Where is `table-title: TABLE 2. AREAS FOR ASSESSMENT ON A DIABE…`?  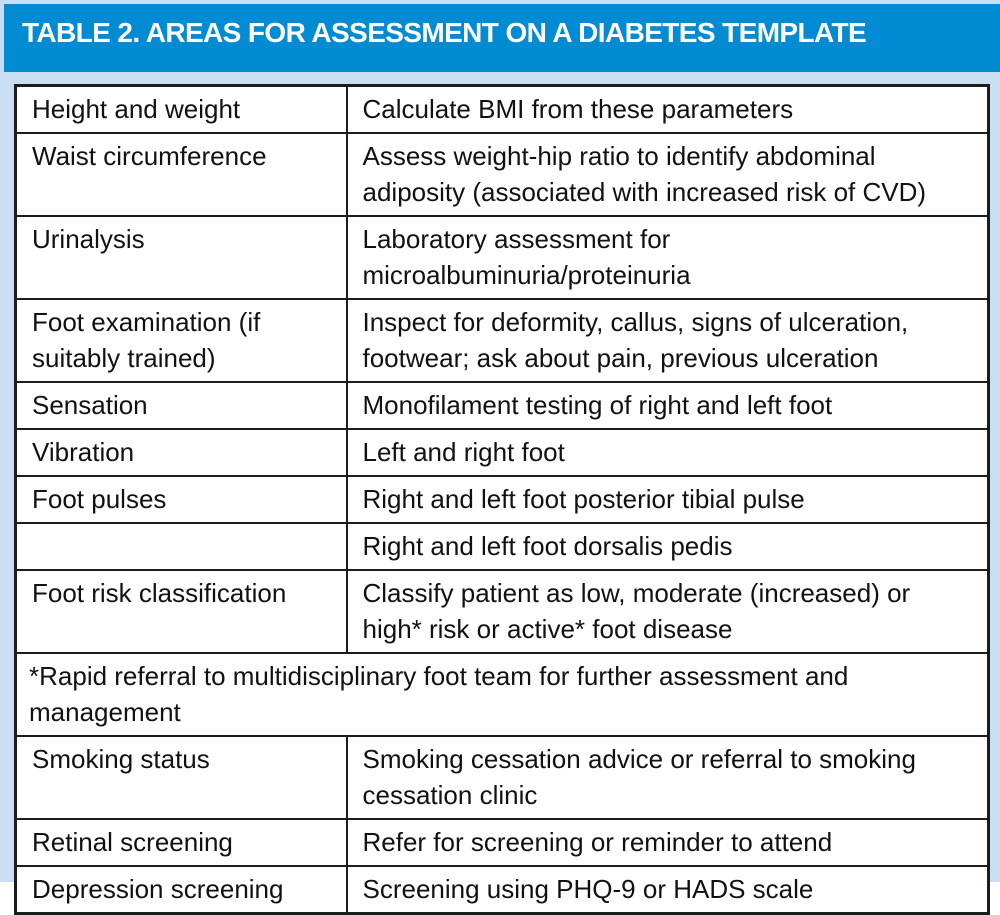 table-title: TABLE 2. AREAS FOR ASSESSMENT ON A DIABE… is located at coordinates (444, 32).